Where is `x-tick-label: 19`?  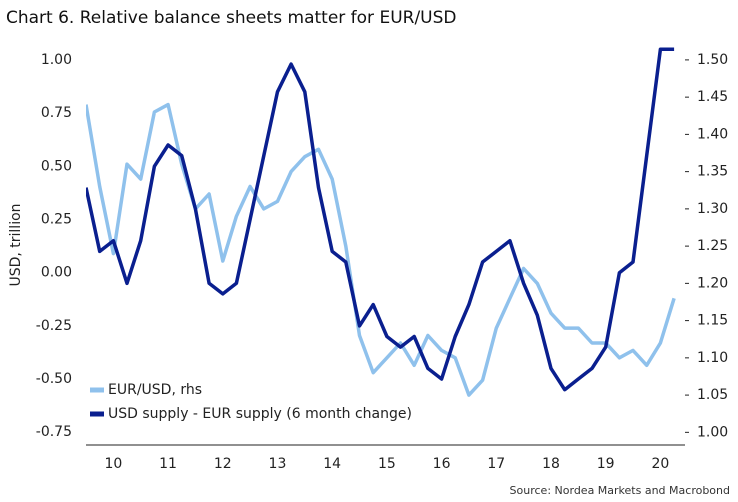 x-tick-label: 19 is located at coordinates (606, 464).